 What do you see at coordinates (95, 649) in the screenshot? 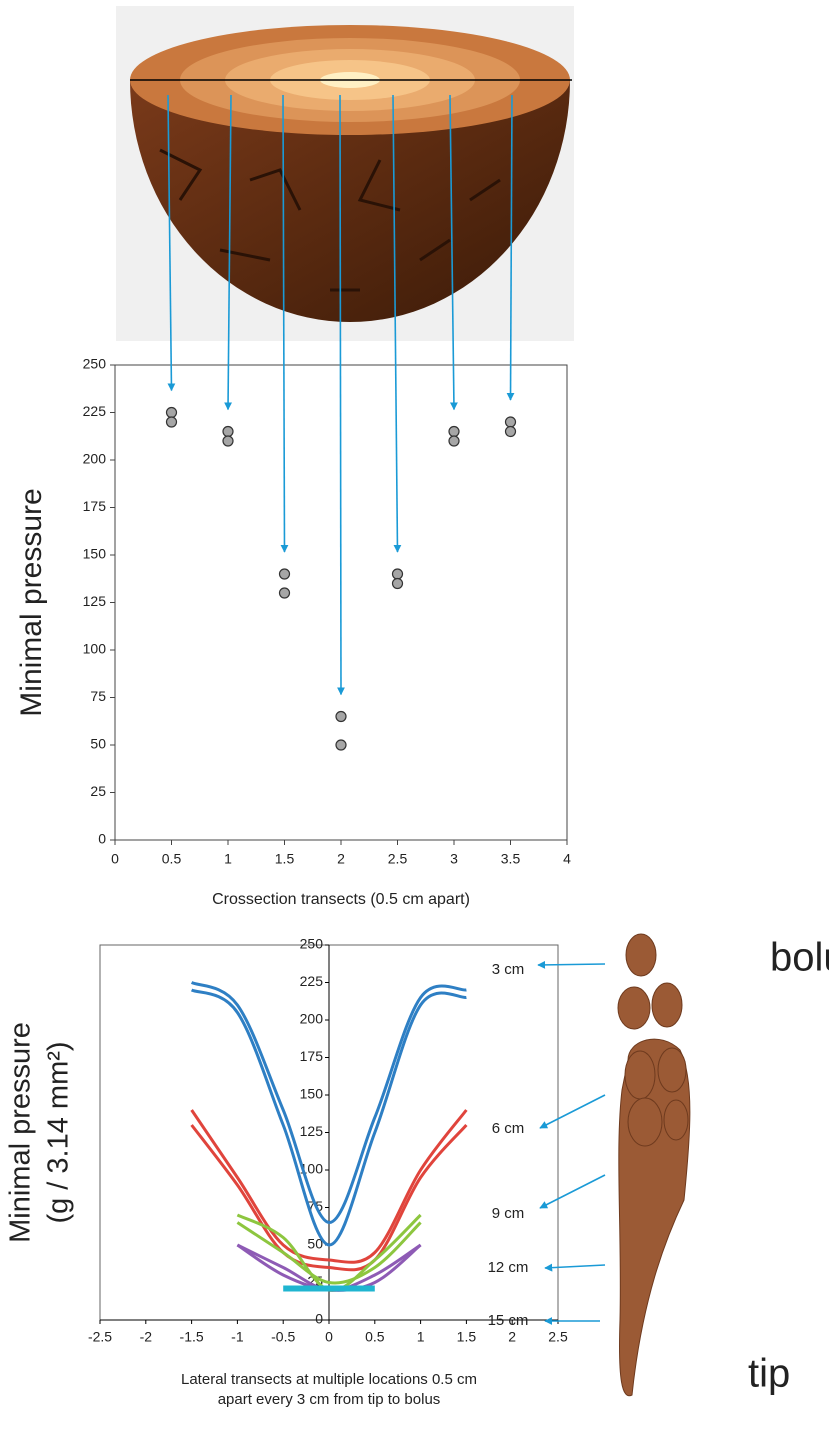
I see `y-tick-label: 100` at bounding box center [95, 649].